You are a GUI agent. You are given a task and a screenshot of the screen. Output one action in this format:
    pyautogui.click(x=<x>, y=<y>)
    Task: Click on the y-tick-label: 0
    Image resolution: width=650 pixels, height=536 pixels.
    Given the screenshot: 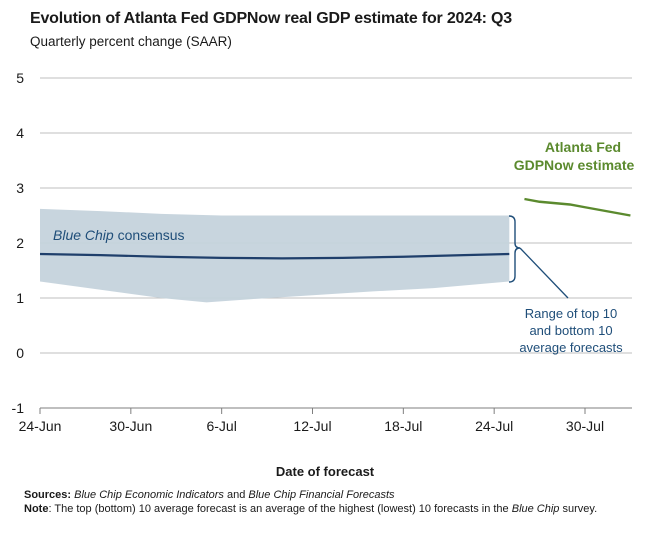 What is the action you would take?
    pyautogui.click(x=20, y=353)
    